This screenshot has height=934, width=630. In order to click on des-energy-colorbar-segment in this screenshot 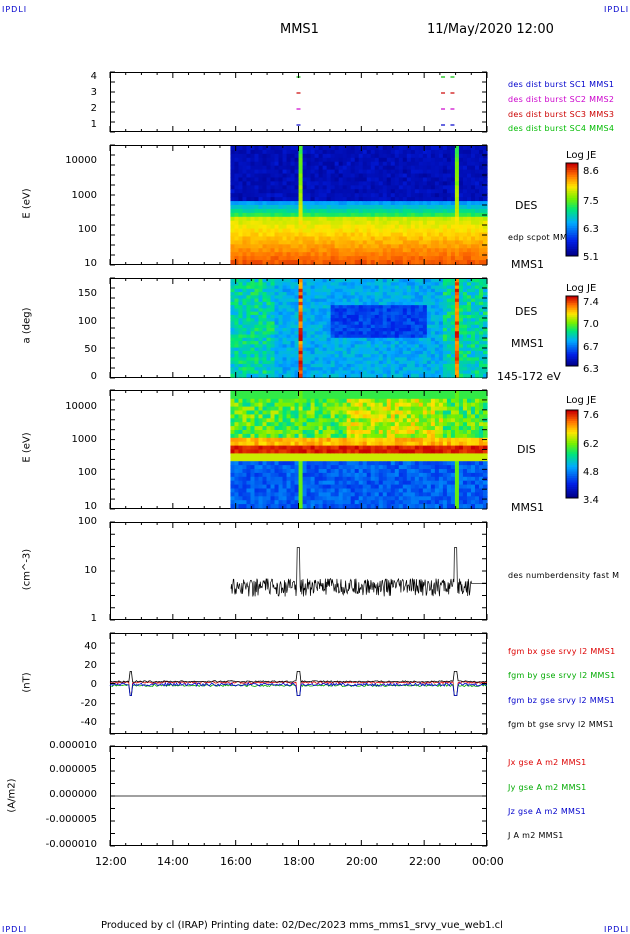, I will do `click(572, 250)`.